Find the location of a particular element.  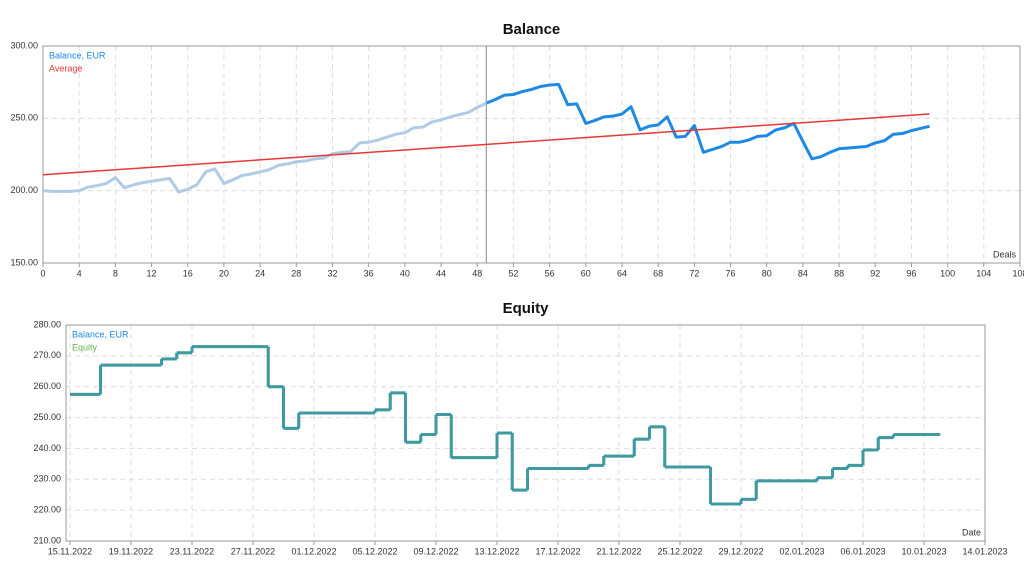

chart-title: Equity is located at coordinates (526, 308).